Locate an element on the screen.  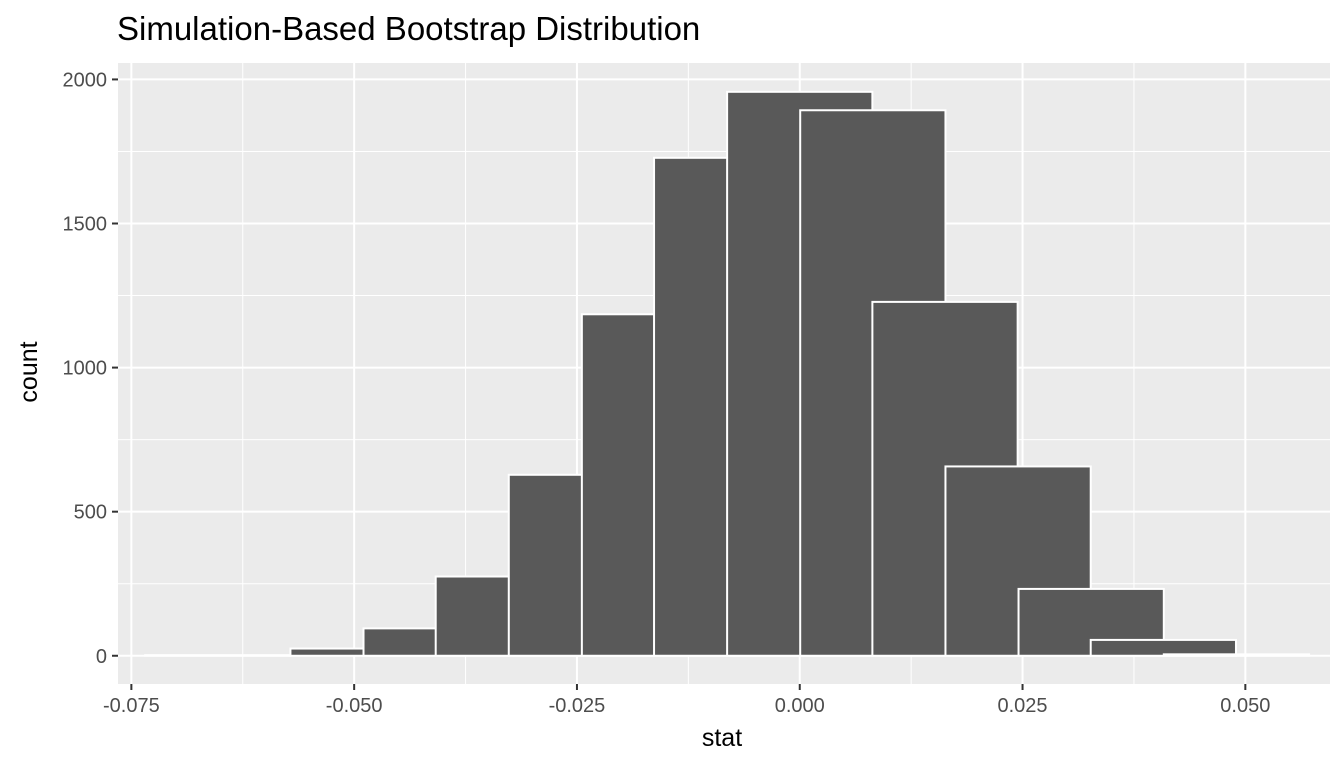
x-tick-label: -0.050 is located at coordinates (354, 706).